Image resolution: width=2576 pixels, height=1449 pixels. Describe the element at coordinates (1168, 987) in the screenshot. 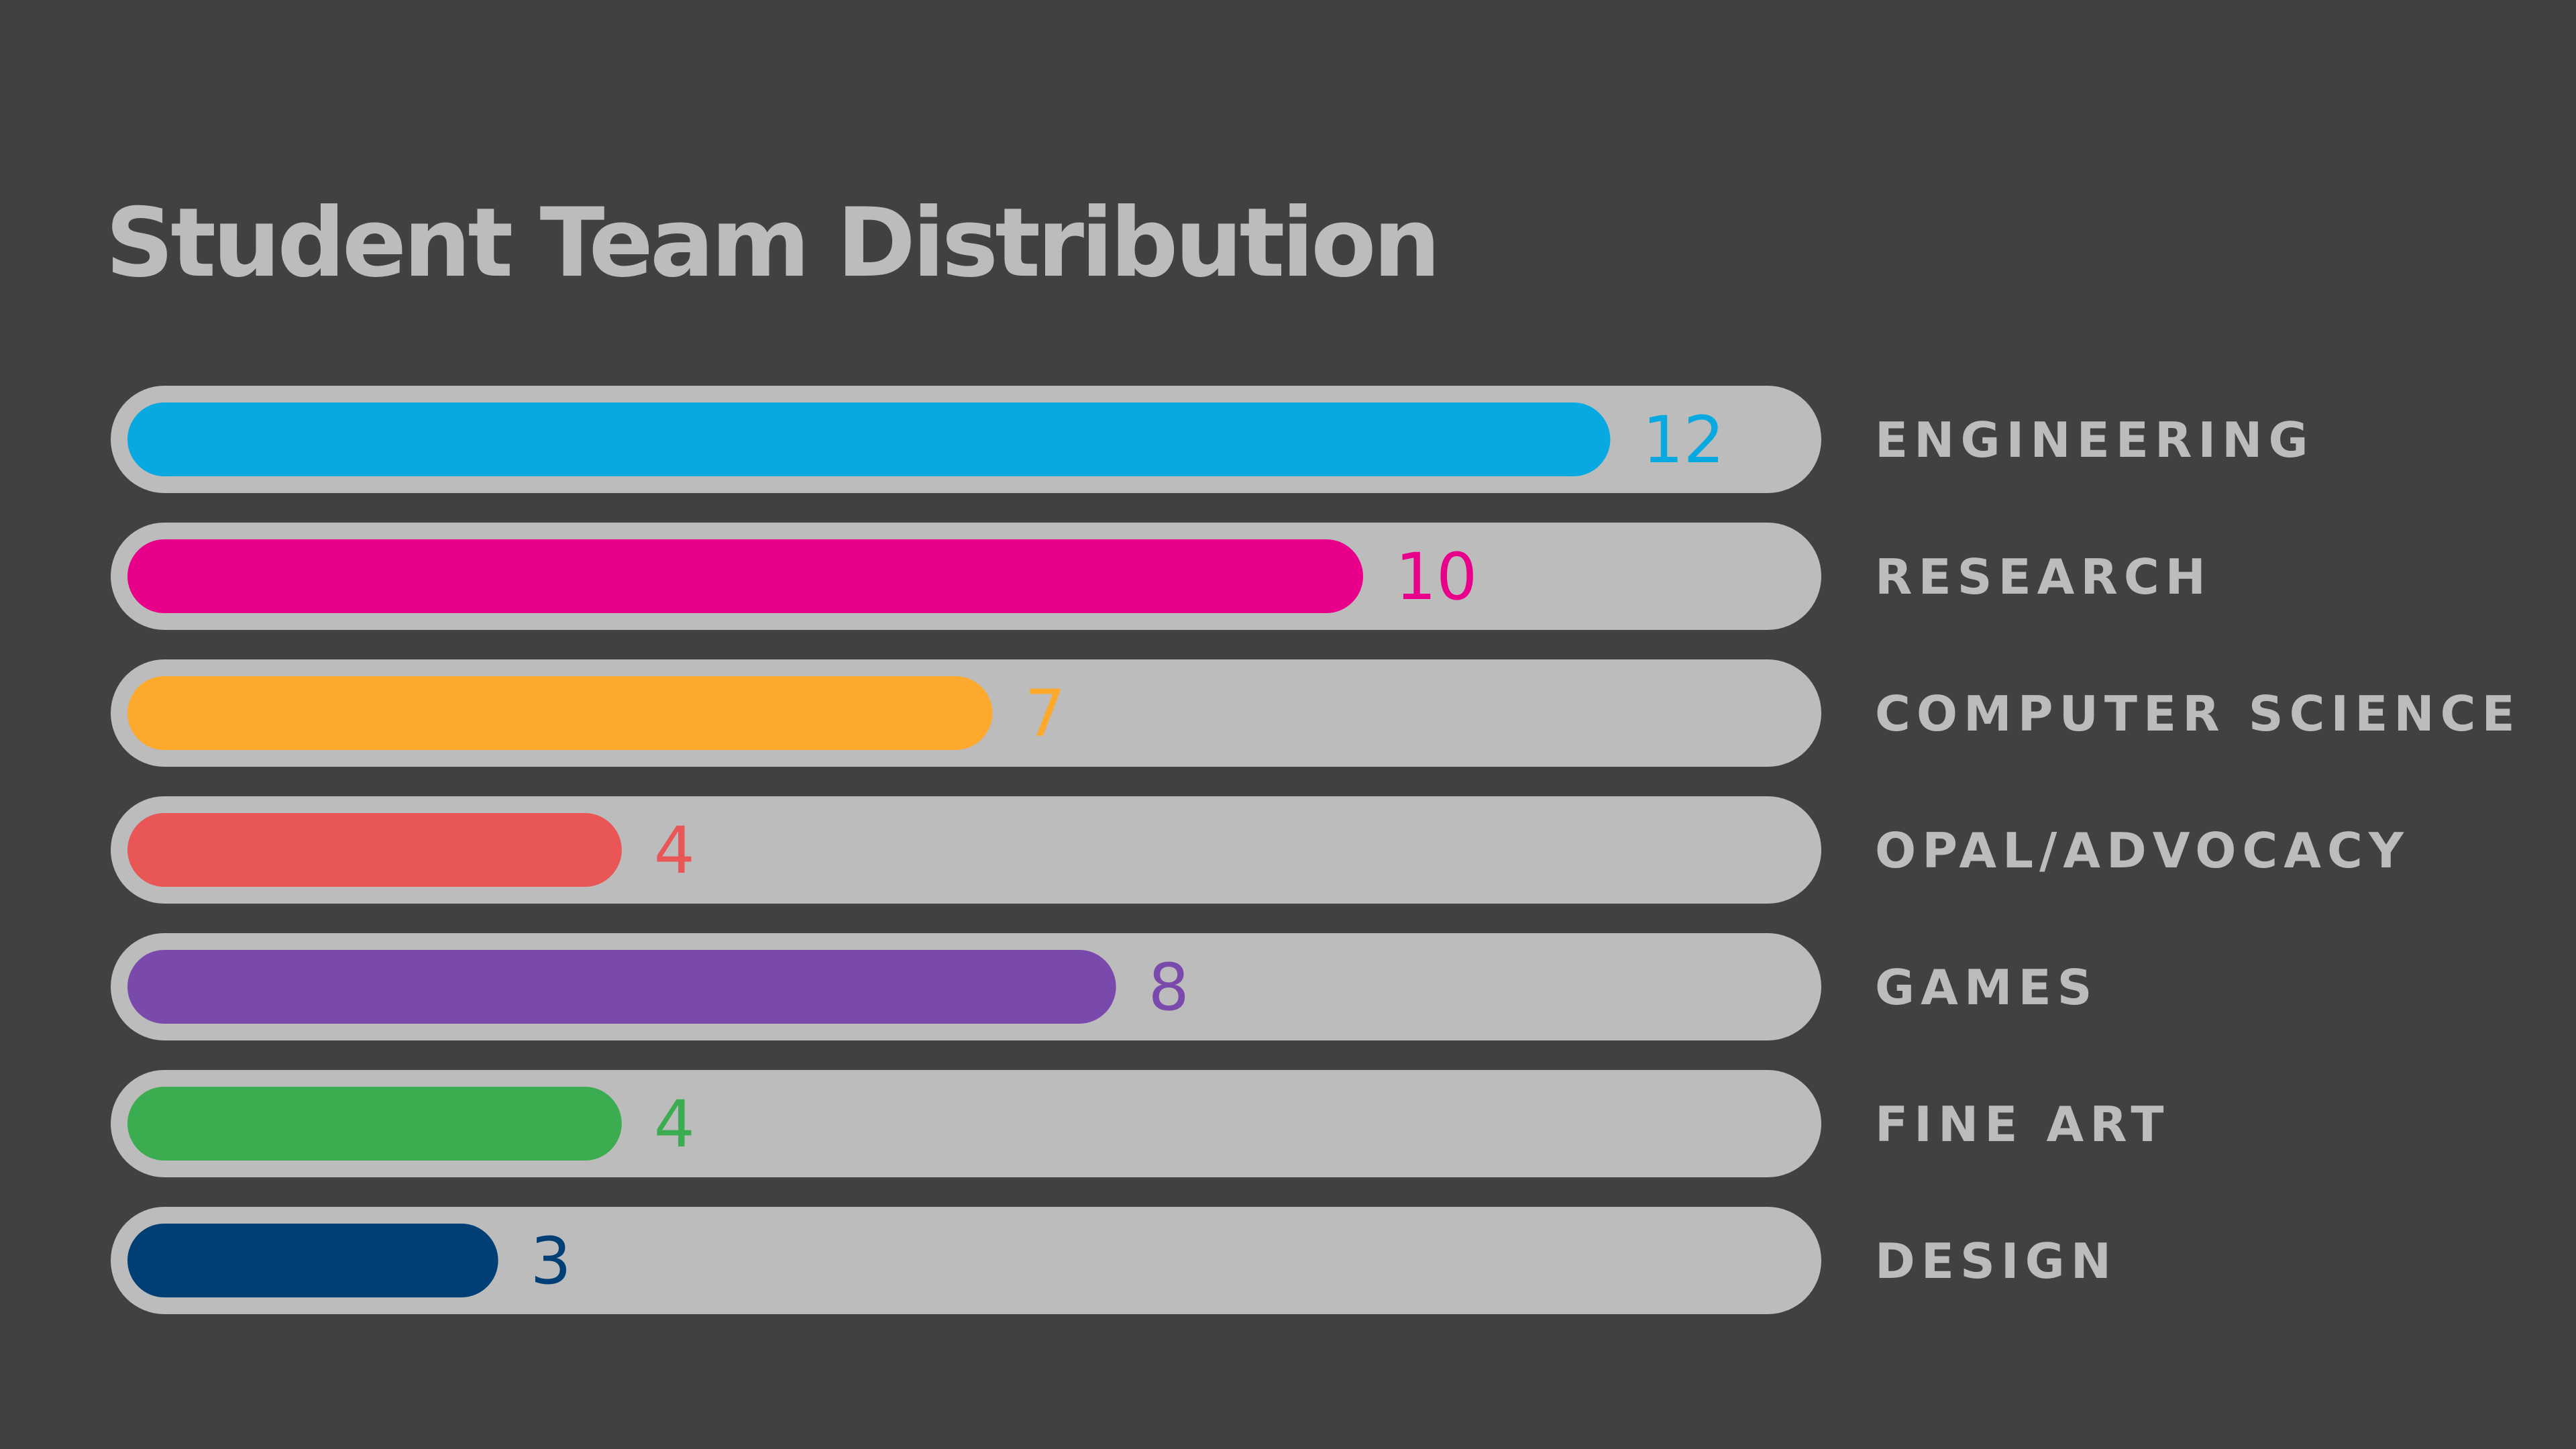

I see `bar-value-label: 8` at that location.